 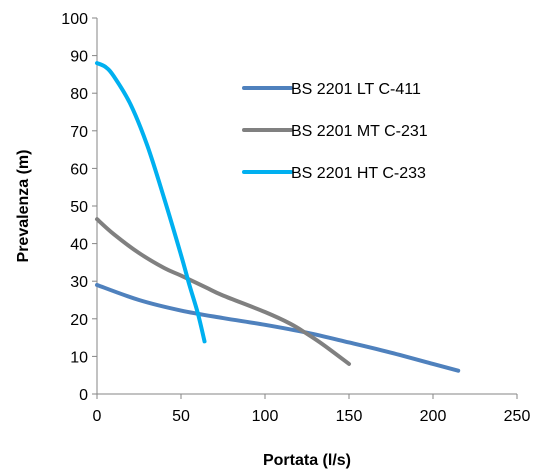 What do you see at coordinates (79, 94) in the screenshot?
I see `y-tick-label: 80` at bounding box center [79, 94].